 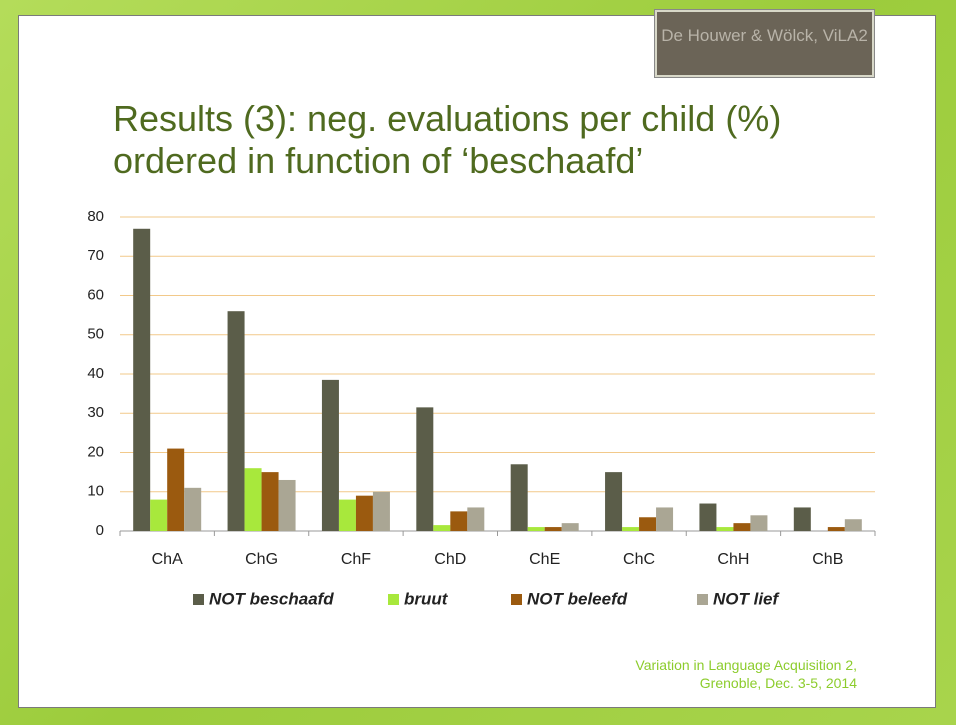 What do you see at coordinates (95, 255) in the screenshot?
I see `y-tick-label: 70` at bounding box center [95, 255].